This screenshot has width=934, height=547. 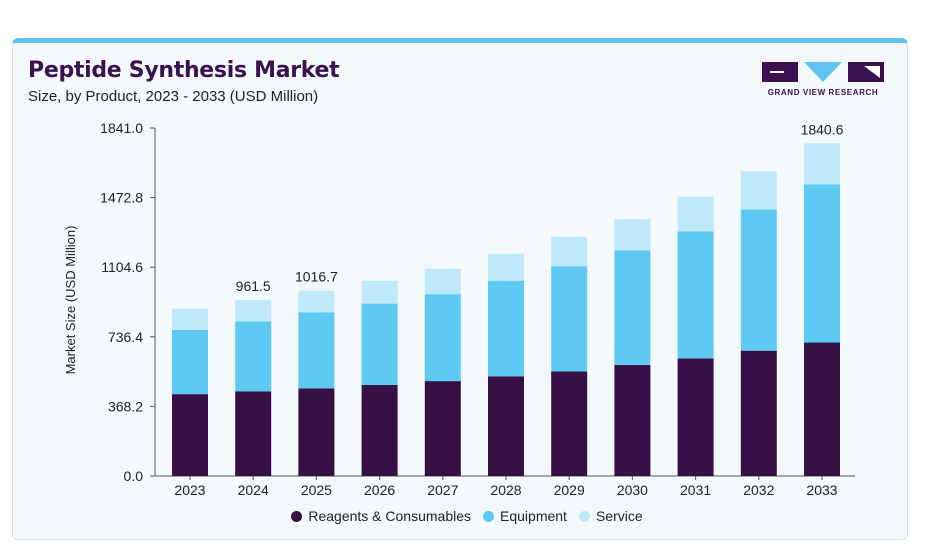 I want to click on y-tick-label: 736.4, so click(x=125, y=337).